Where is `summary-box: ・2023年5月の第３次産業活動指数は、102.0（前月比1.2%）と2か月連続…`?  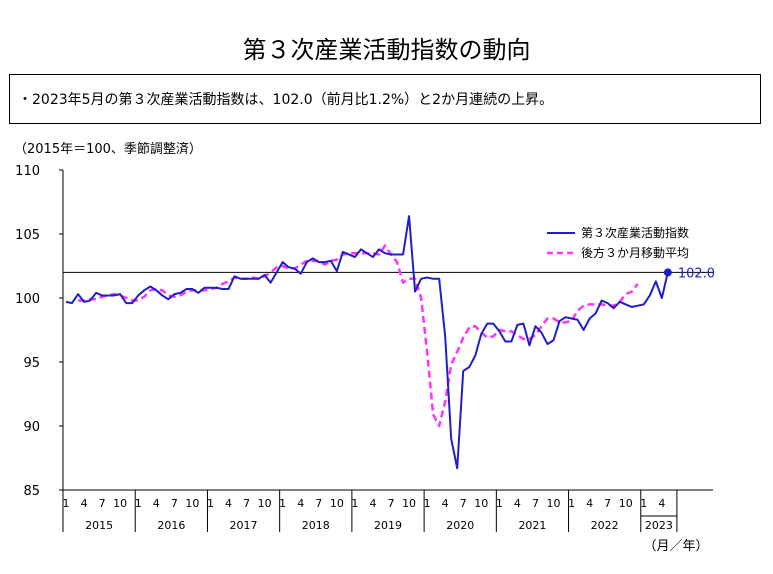 summary-box: ・2023年5月の第３次産業活動指数は、102.0（前月比1.2%）と2か月連続… is located at coordinates (385, 99).